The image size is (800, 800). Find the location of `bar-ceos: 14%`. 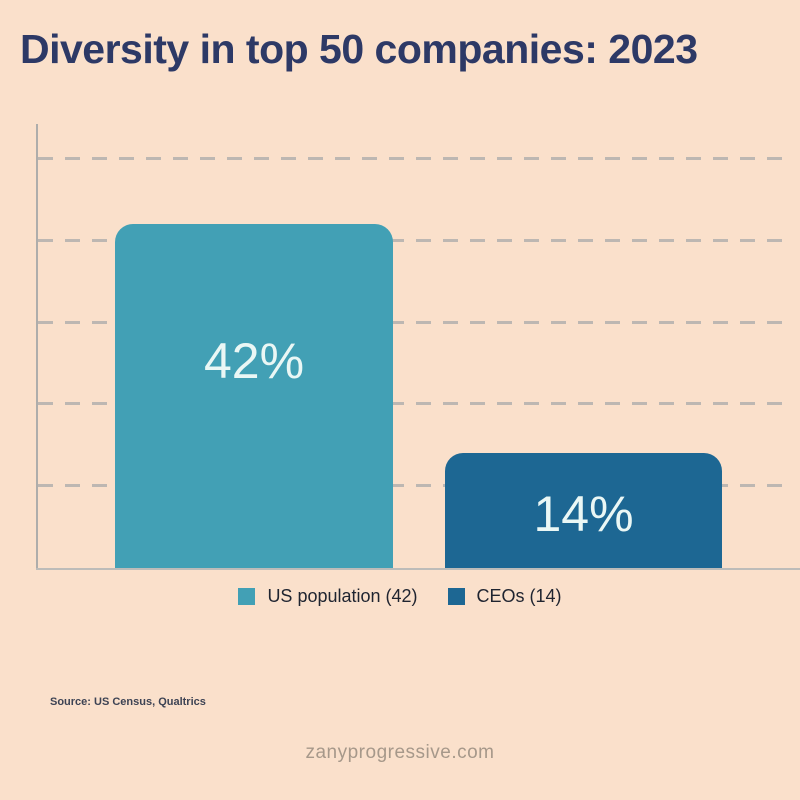

bar-ceos: 14% is located at coordinates (583, 510).